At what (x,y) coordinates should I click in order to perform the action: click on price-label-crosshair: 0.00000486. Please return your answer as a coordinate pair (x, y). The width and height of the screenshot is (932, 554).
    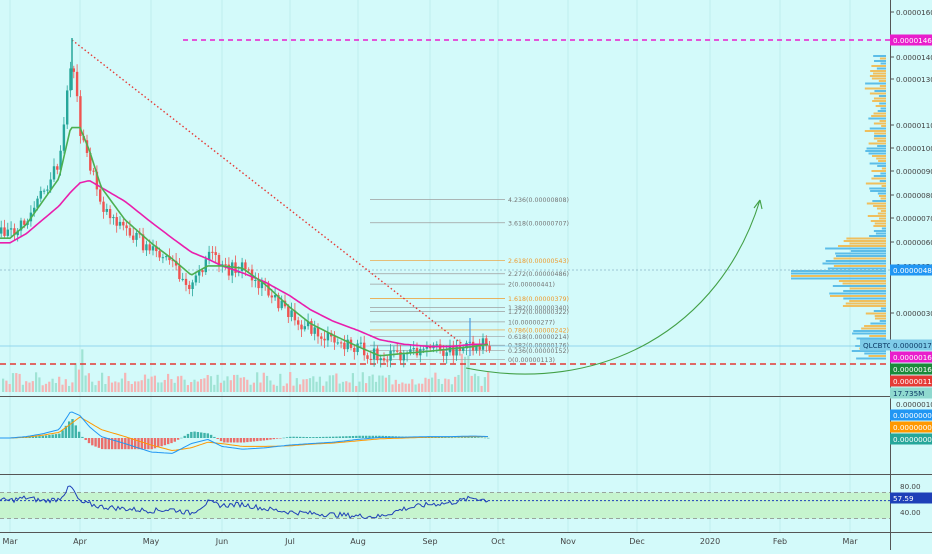
    Looking at the image, I should click on (912, 270).